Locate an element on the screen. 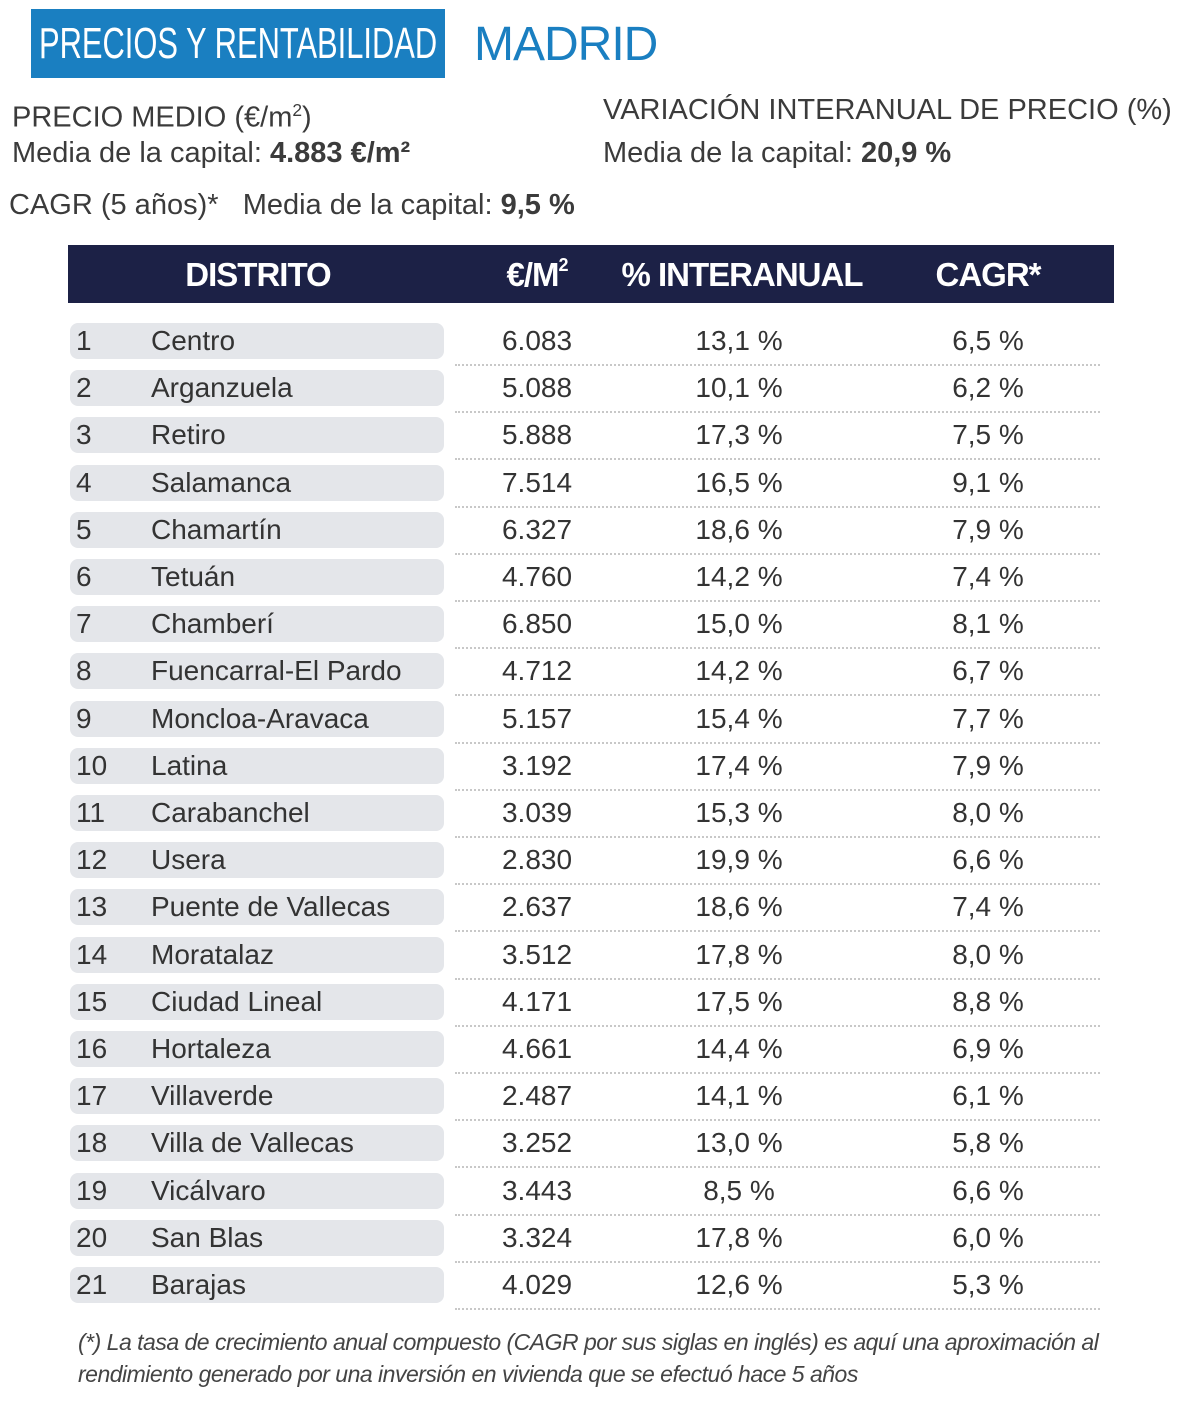 This screenshot has width=1200, height=1411. price-value: 5.088 is located at coordinates (537, 388).